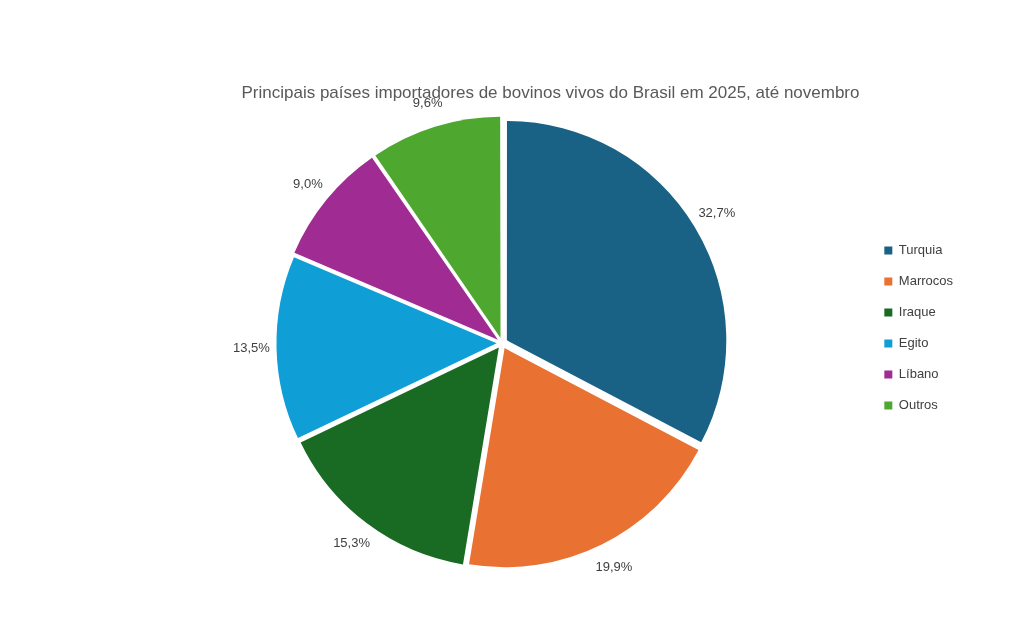 This screenshot has height=629, width=1011. Describe the element at coordinates (918, 374) in the screenshot. I see `legend-label: Líbano` at that location.